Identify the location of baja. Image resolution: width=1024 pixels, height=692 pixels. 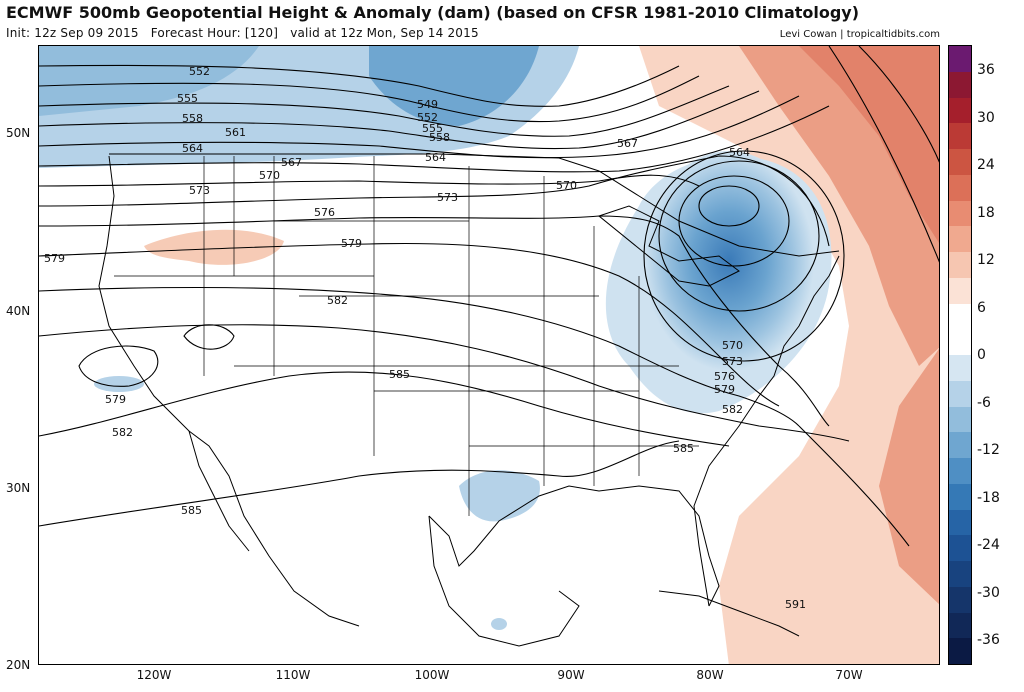
(219, 491).